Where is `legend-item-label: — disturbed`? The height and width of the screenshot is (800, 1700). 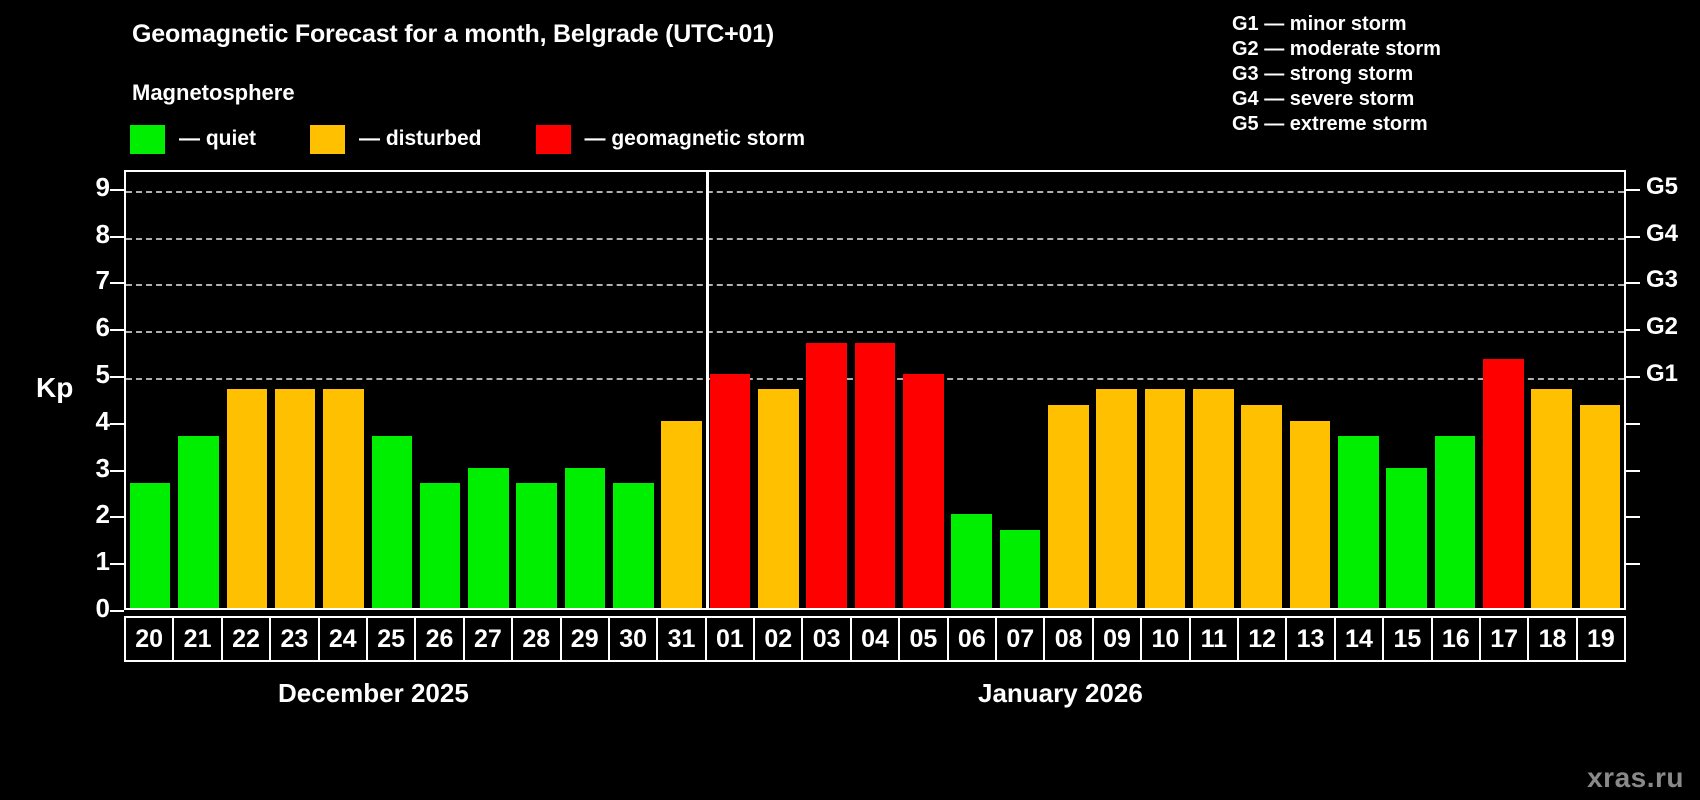 legend-item-label: — disturbed is located at coordinates (420, 138).